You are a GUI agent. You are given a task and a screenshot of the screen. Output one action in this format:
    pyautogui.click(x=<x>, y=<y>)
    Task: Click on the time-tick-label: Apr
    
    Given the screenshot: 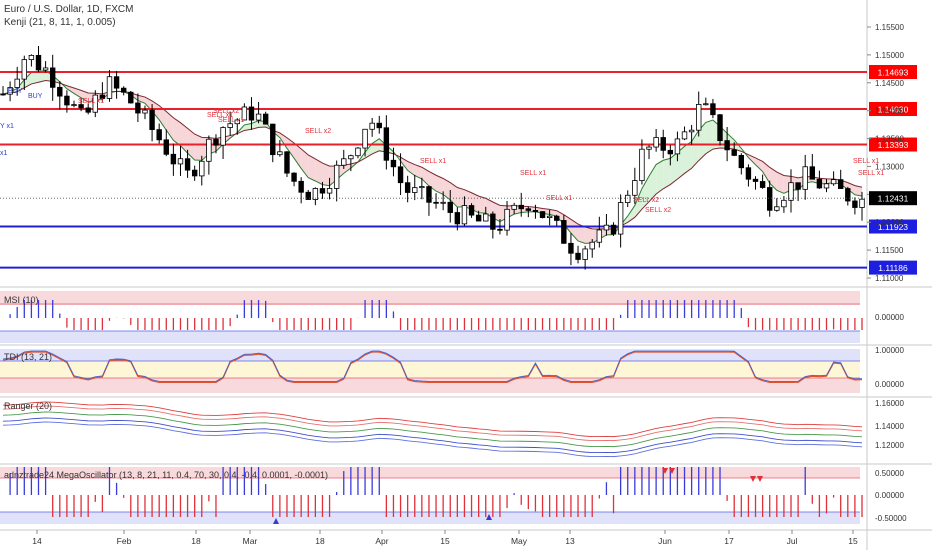 What is the action you would take?
    pyautogui.click(x=381, y=541)
    